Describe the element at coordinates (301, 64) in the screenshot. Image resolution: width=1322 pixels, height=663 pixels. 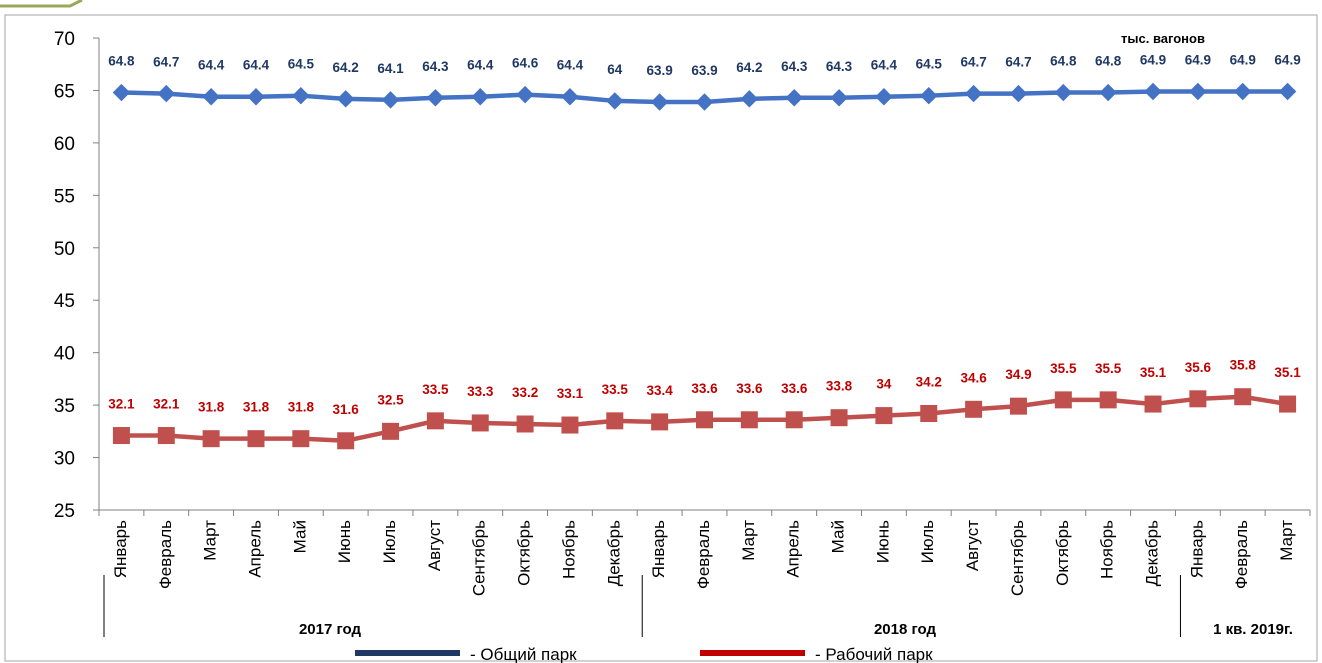
I see `data-label: 64.5` at that location.